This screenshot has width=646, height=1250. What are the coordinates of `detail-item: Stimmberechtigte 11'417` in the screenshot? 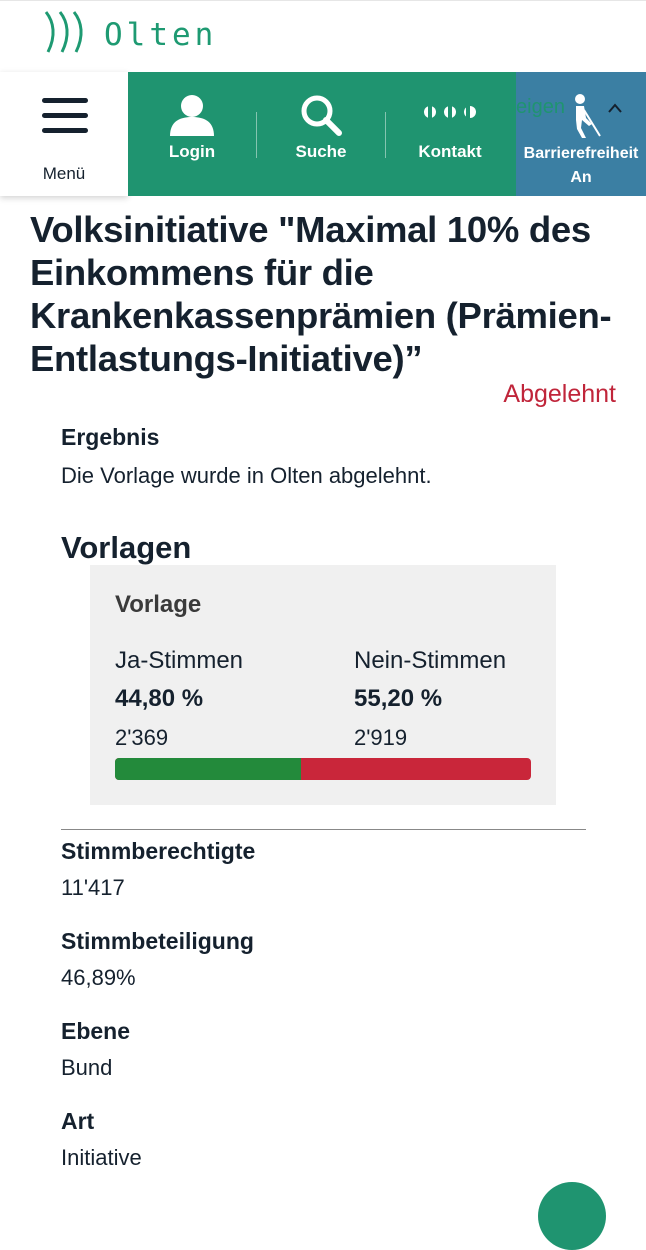 It's located at (158, 869).